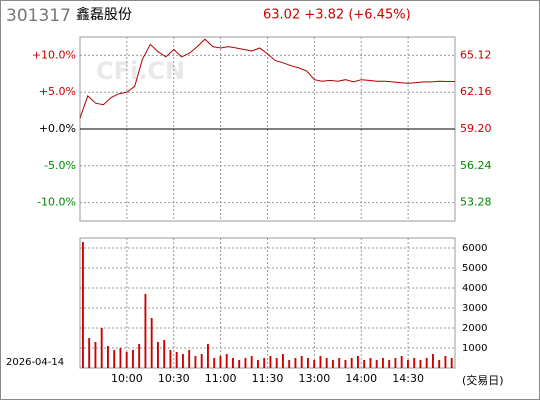  What do you see at coordinates (127, 378) in the screenshot?
I see `x-tick-label: 10:00` at bounding box center [127, 378].